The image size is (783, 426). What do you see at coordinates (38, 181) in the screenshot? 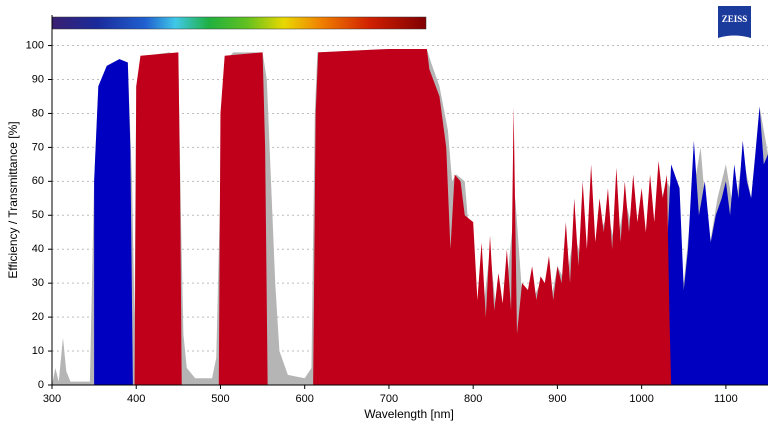
I see `y-tick-label: 60` at bounding box center [38, 181].